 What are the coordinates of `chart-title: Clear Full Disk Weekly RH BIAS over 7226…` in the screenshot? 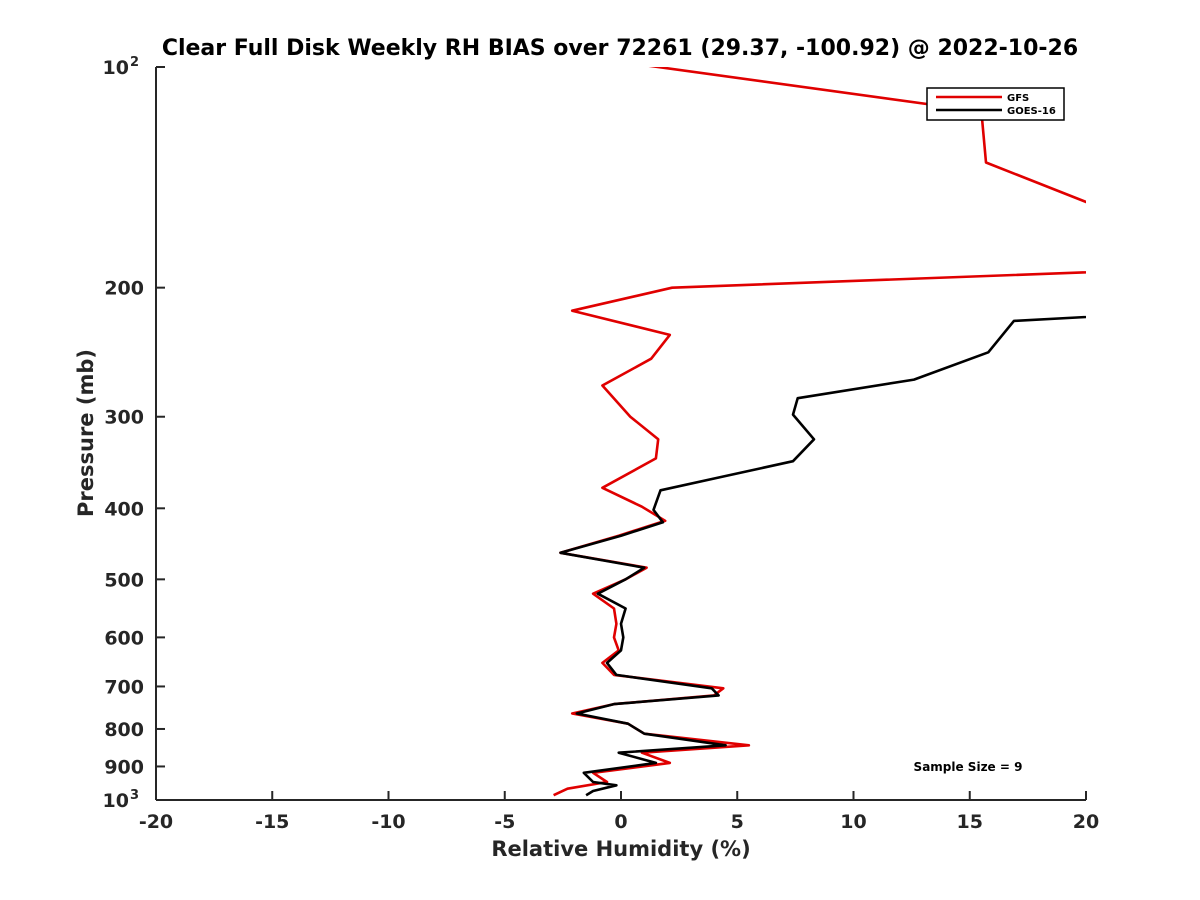 It's located at (620, 48).